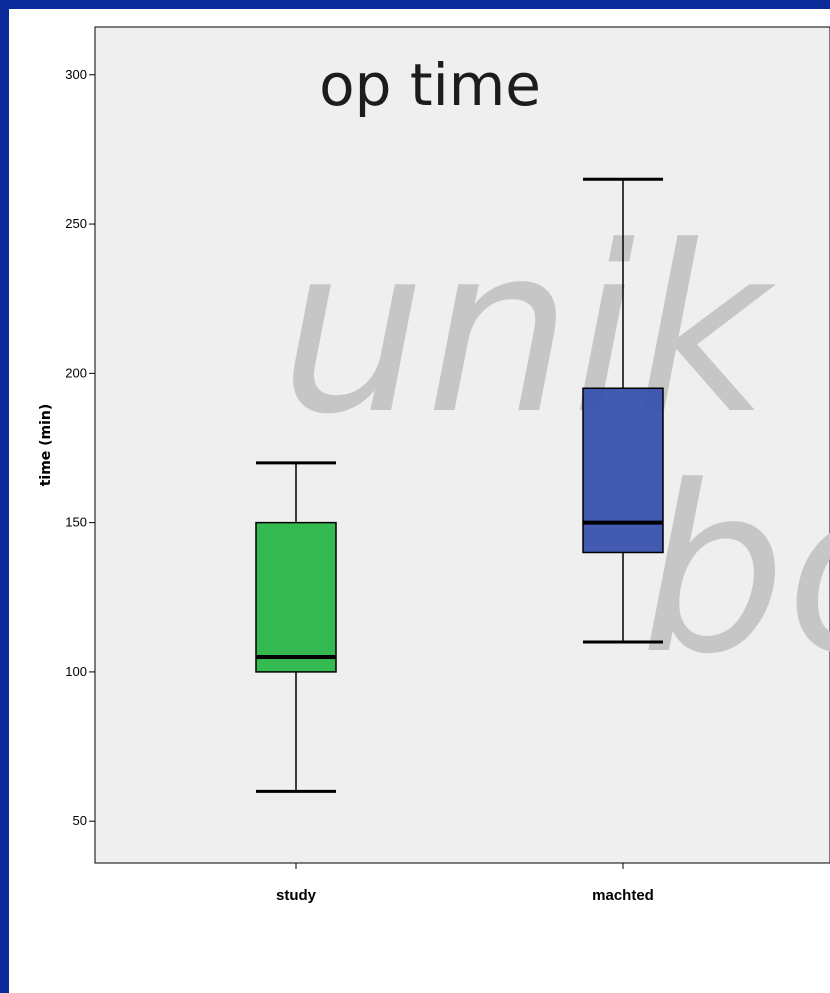 This screenshot has height=993, width=830. What do you see at coordinates (76, 671) in the screenshot?
I see `y-tick-label: 100` at bounding box center [76, 671].